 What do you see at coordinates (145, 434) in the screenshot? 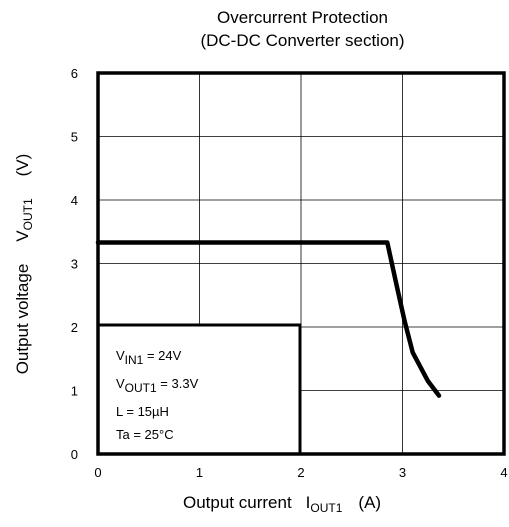
I see `legend-text: Ta = 25°C` at bounding box center [145, 434].